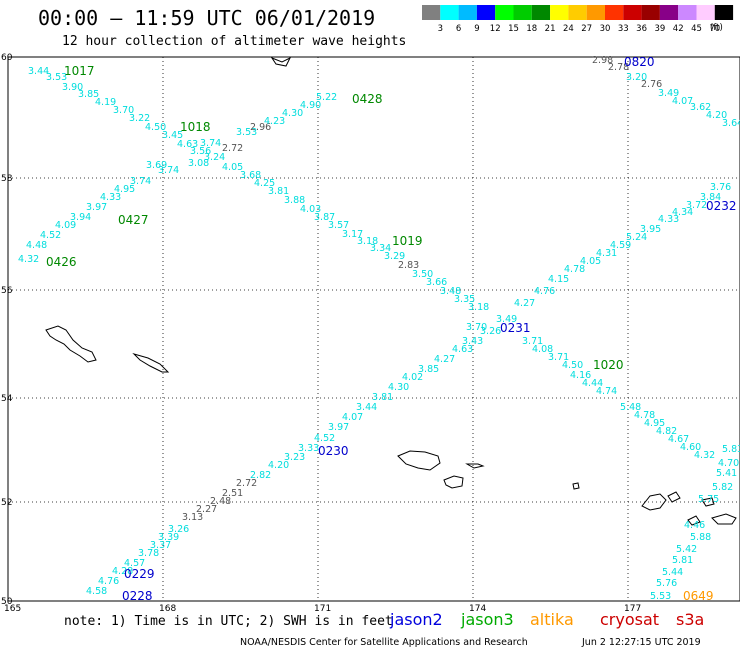 The width and height of the screenshot is (740, 650). What do you see at coordinates (38, 71) in the screenshot?
I see `wave-height-value: 3.44` at bounding box center [38, 71].